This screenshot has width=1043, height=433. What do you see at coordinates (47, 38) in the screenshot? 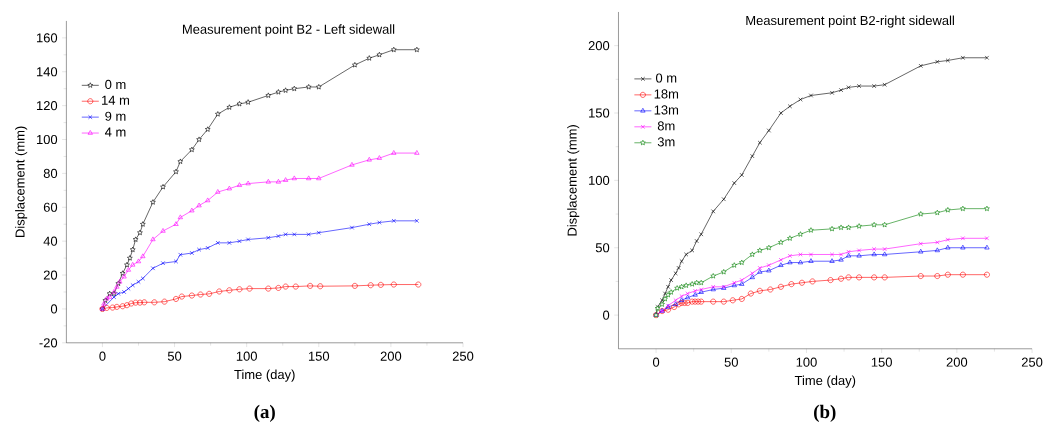
I see `y-tick-label: 160` at bounding box center [47, 38].